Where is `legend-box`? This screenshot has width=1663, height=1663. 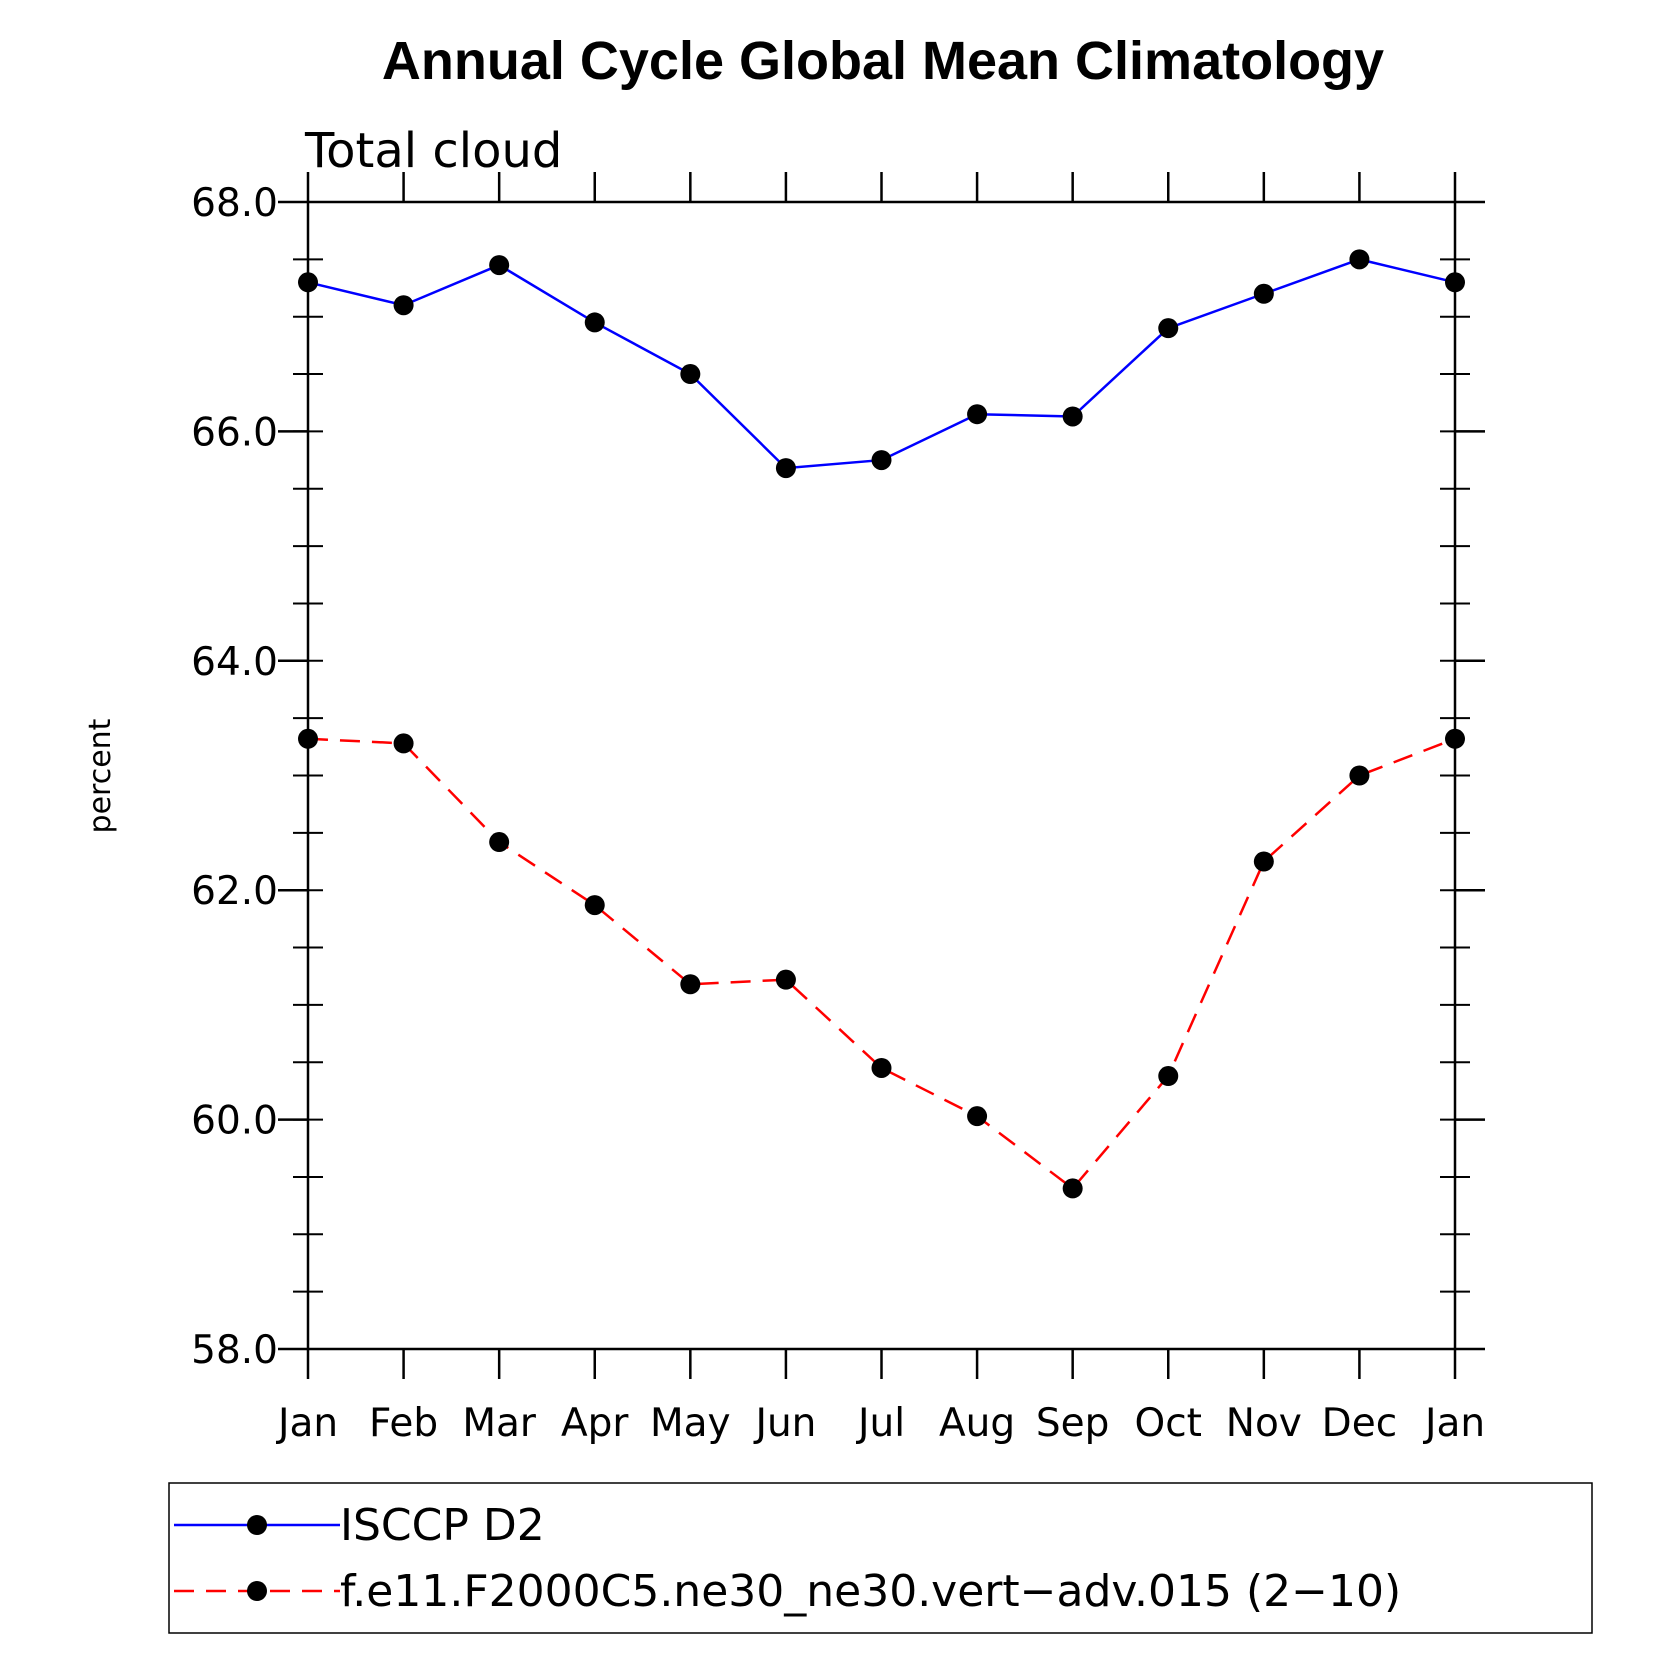
legend-box is located at coordinates (880, 1558).